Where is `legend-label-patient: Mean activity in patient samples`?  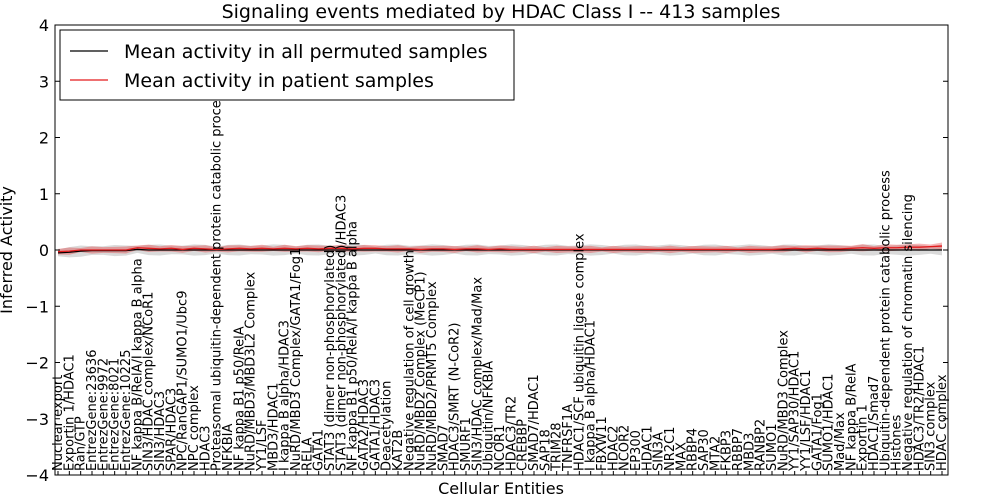 legend-label-patient: Mean activity in patient samples is located at coordinates (279, 81).